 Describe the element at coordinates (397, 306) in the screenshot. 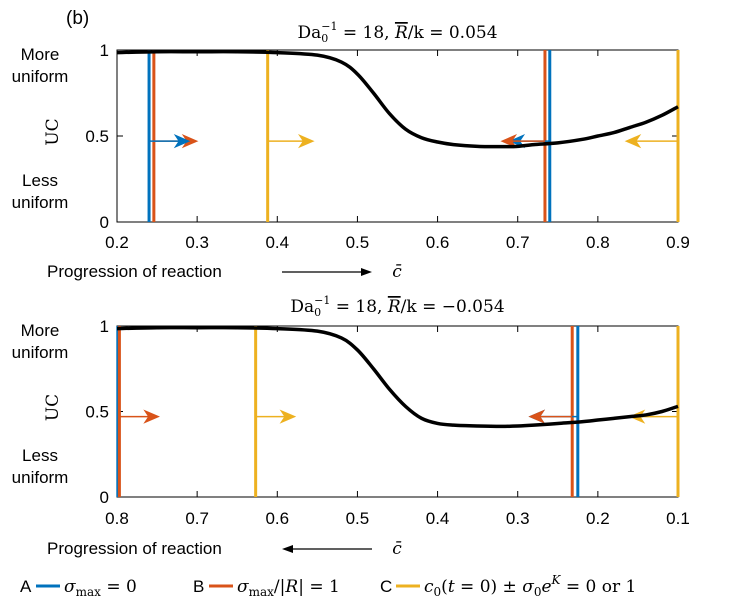

I see `chart-title: Da0−1 = 18, R/k = −0.054` at that location.